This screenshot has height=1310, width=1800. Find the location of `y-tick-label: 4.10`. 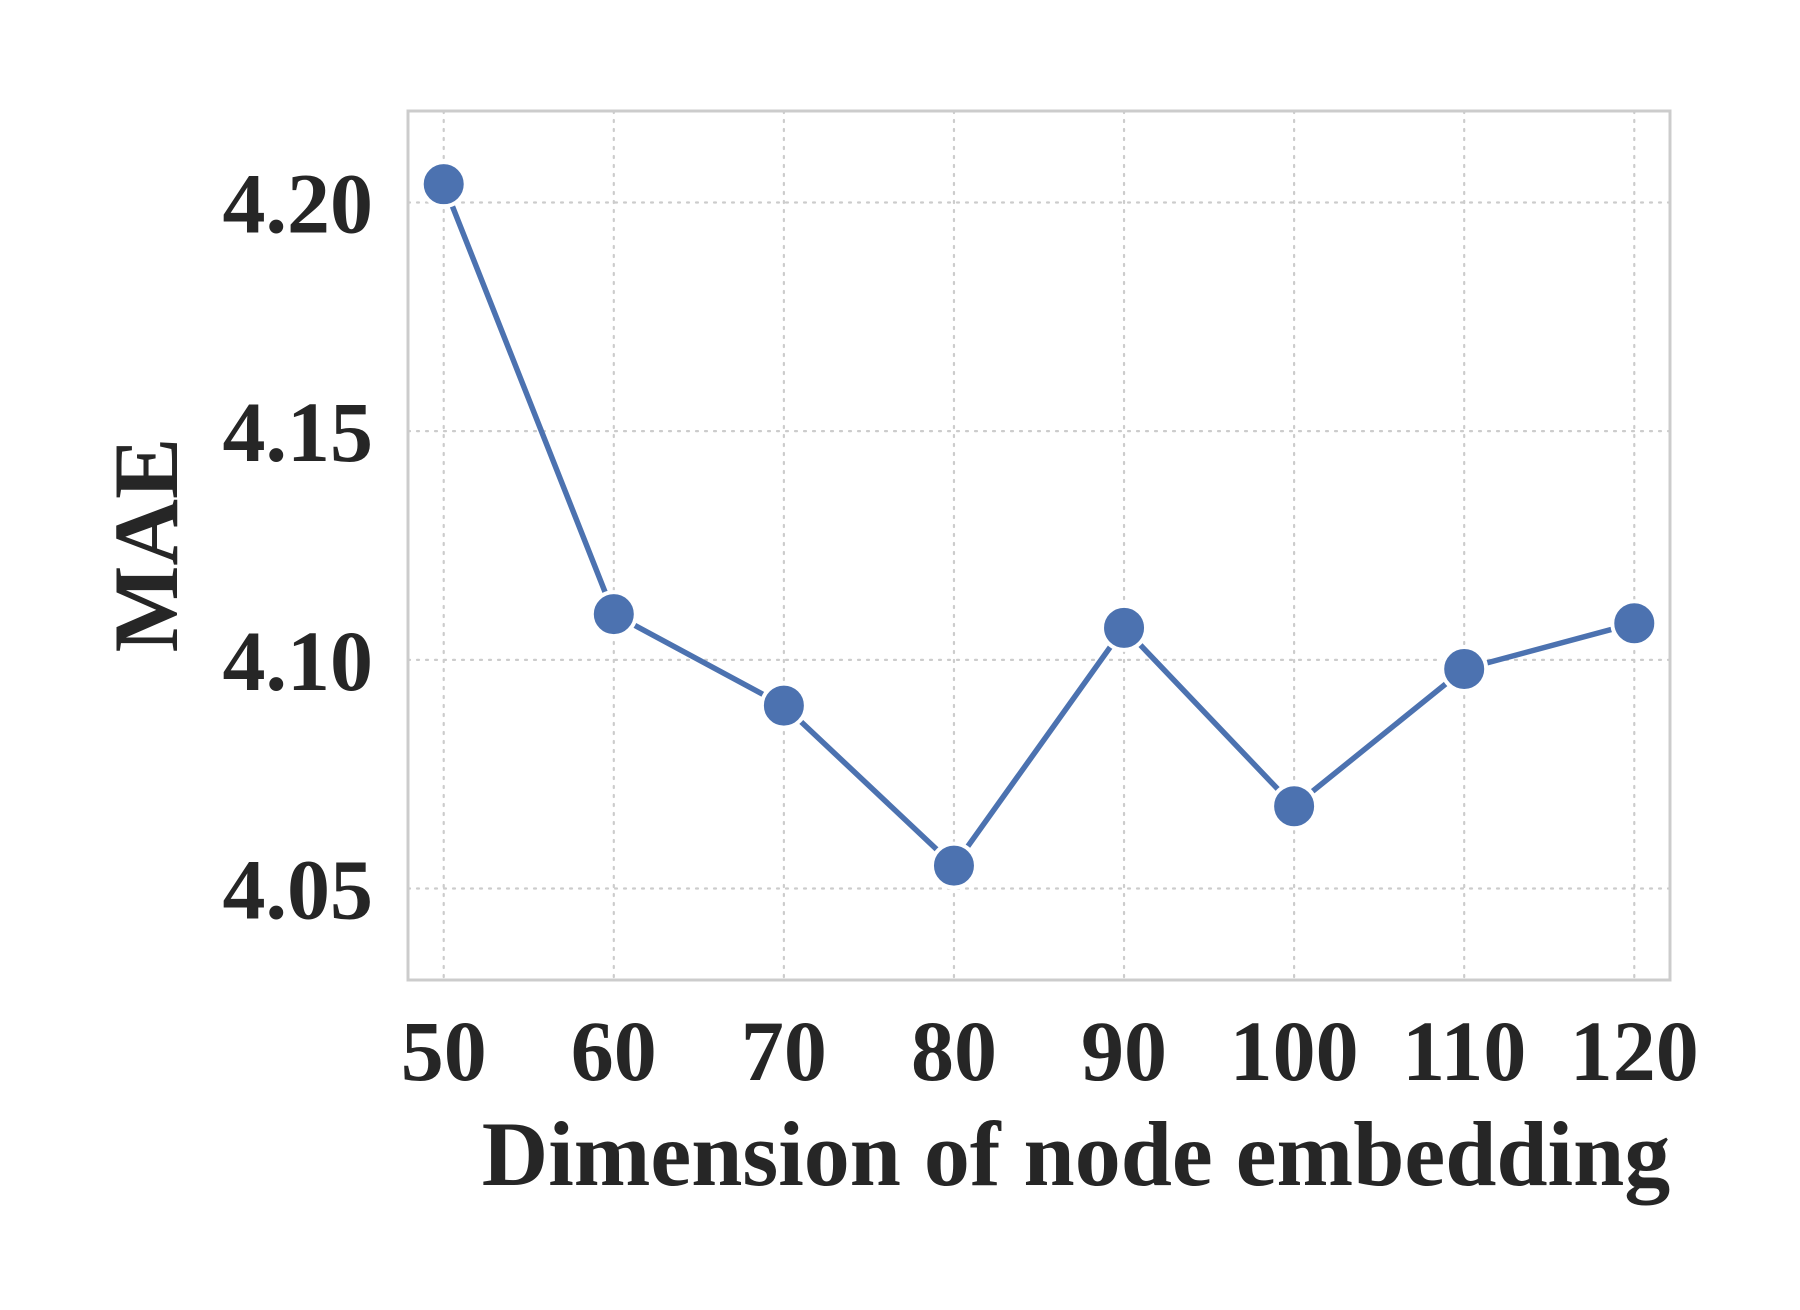

y-tick-label: 4.10 is located at coordinates (298, 661).